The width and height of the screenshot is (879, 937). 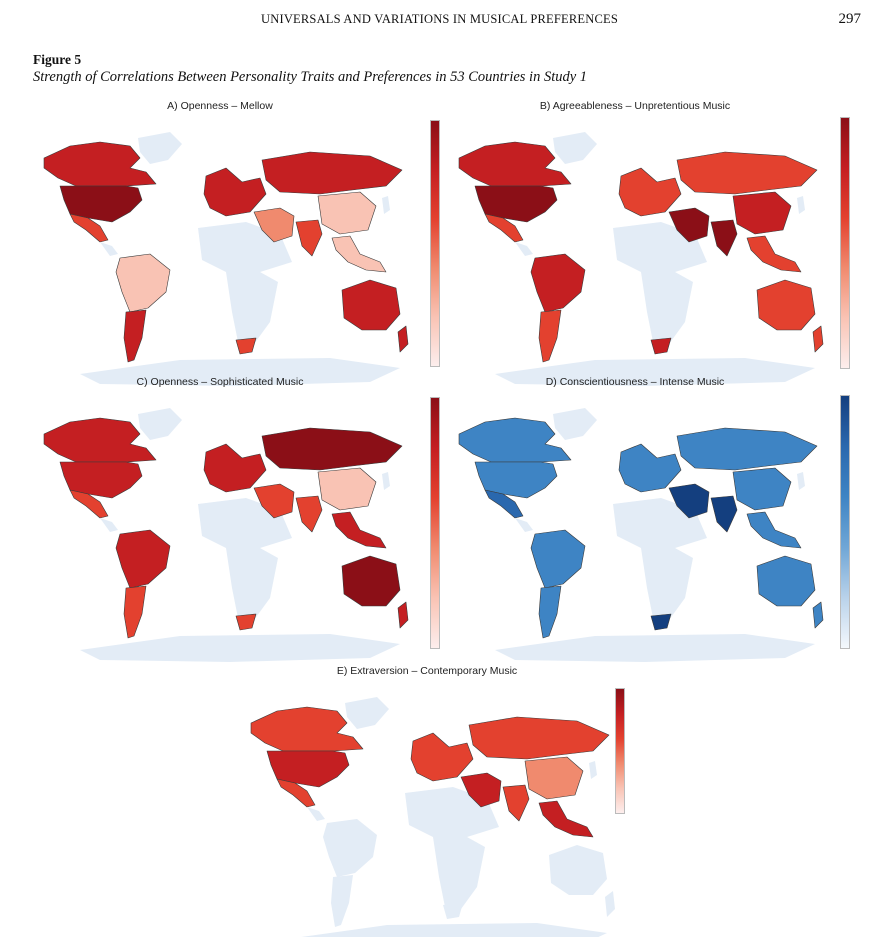 I want to click on colorbar-c, so click(x=435, y=523).